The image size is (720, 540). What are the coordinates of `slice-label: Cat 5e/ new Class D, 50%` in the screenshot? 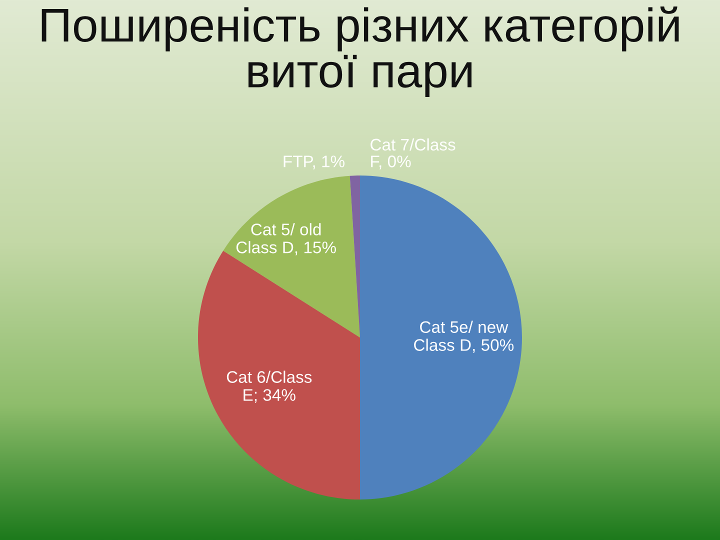 It's located at (464, 336).